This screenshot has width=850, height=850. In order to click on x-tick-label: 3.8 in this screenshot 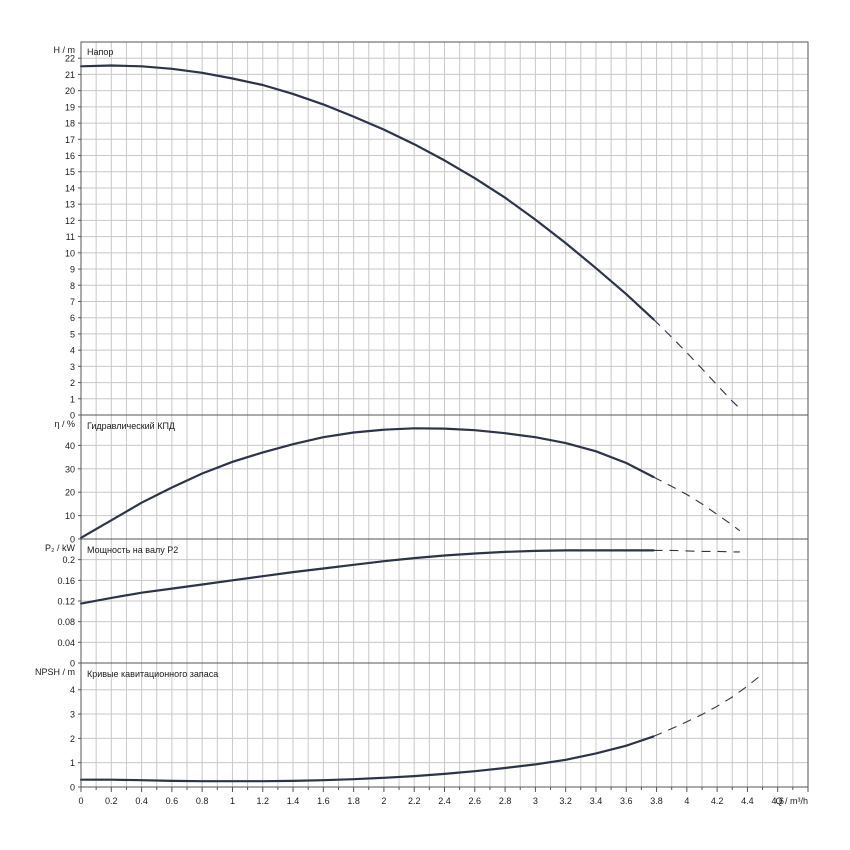, I will do `click(656, 801)`.